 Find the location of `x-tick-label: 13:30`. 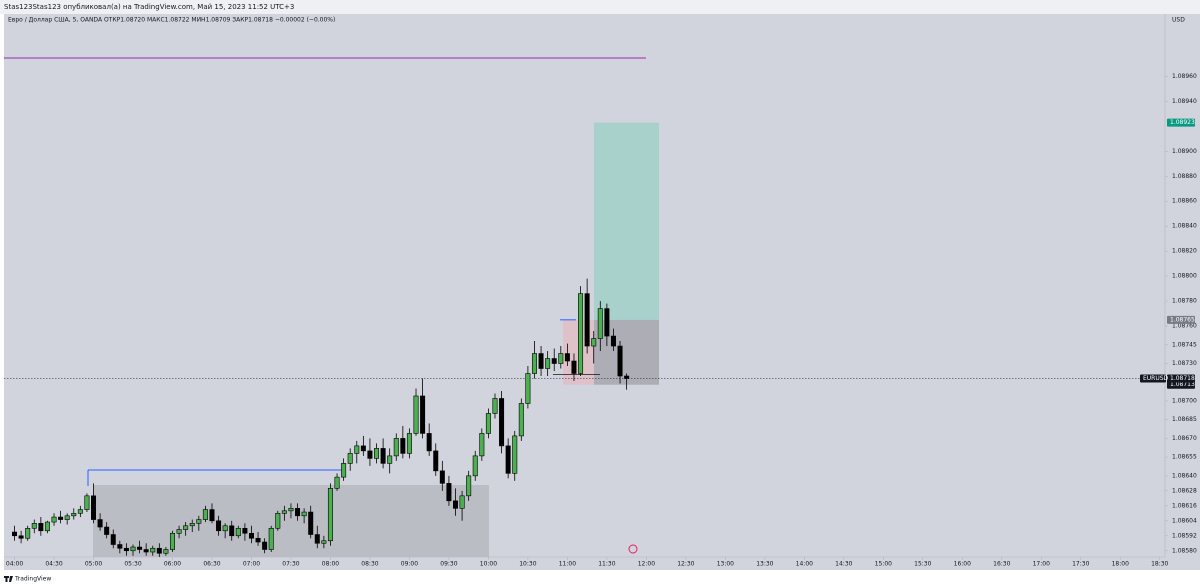

x-tick-label: 13:30 is located at coordinates (764, 564).